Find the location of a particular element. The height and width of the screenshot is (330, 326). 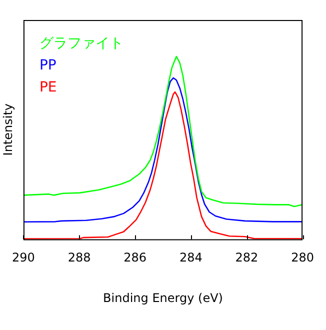

text: PE is located at coordinates (48, 88).